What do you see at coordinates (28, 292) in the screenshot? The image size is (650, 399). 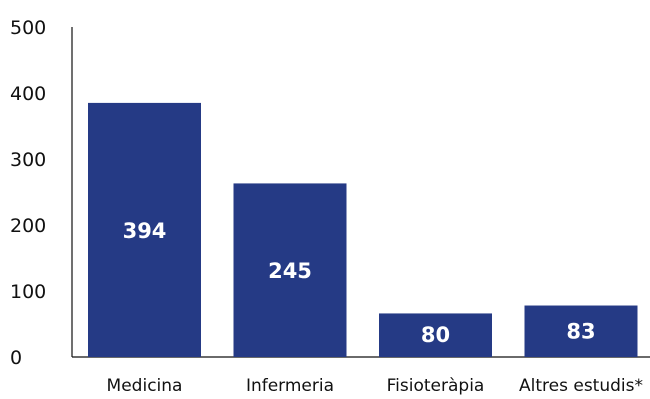 I see `y-tick-label: 100` at bounding box center [28, 292].